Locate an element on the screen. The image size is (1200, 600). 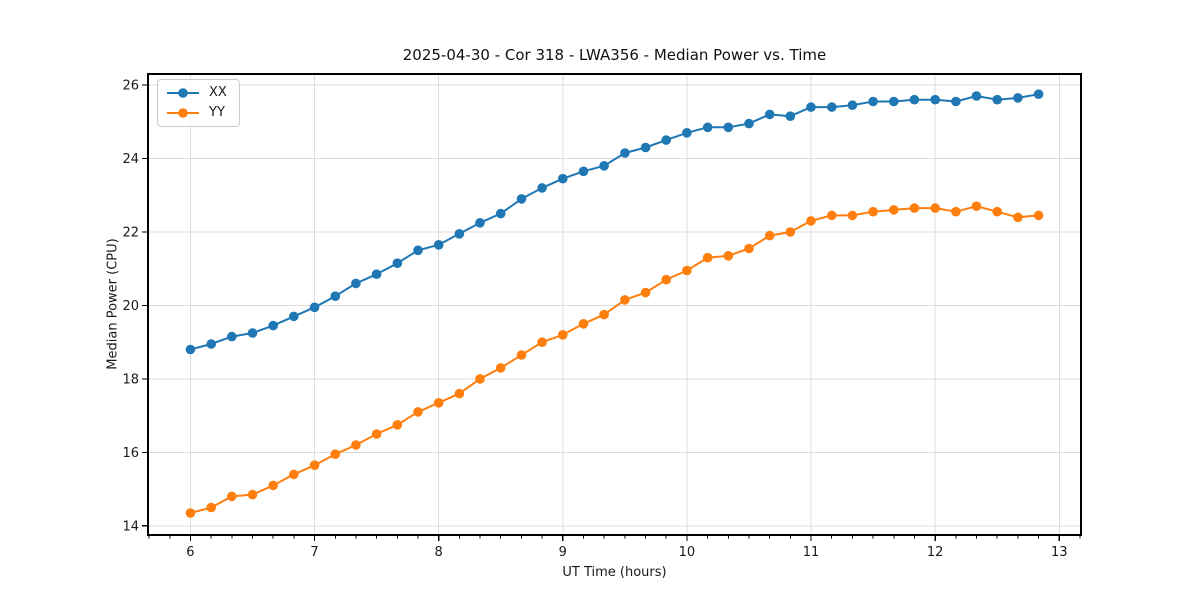
y-tick-label: 26 is located at coordinates (130, 86).